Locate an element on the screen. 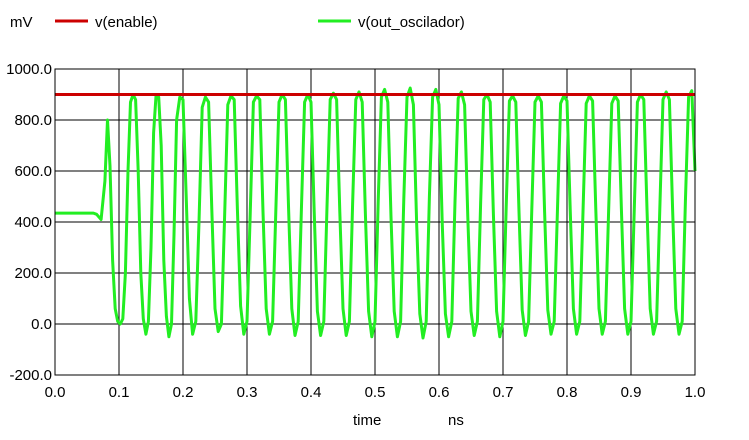  legend: mV v(enable) v(out_oscilador) is located at coordinates (237, 22).